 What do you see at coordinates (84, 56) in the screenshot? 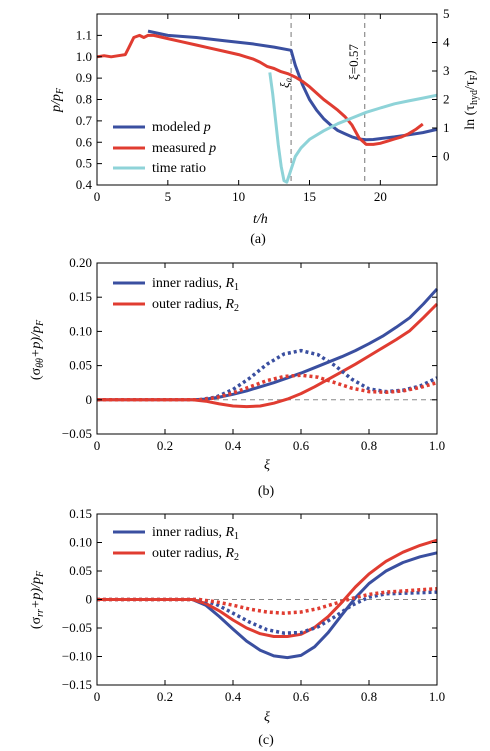
I see `y-tick-label: 1.0` at bounding box center [84, 56].